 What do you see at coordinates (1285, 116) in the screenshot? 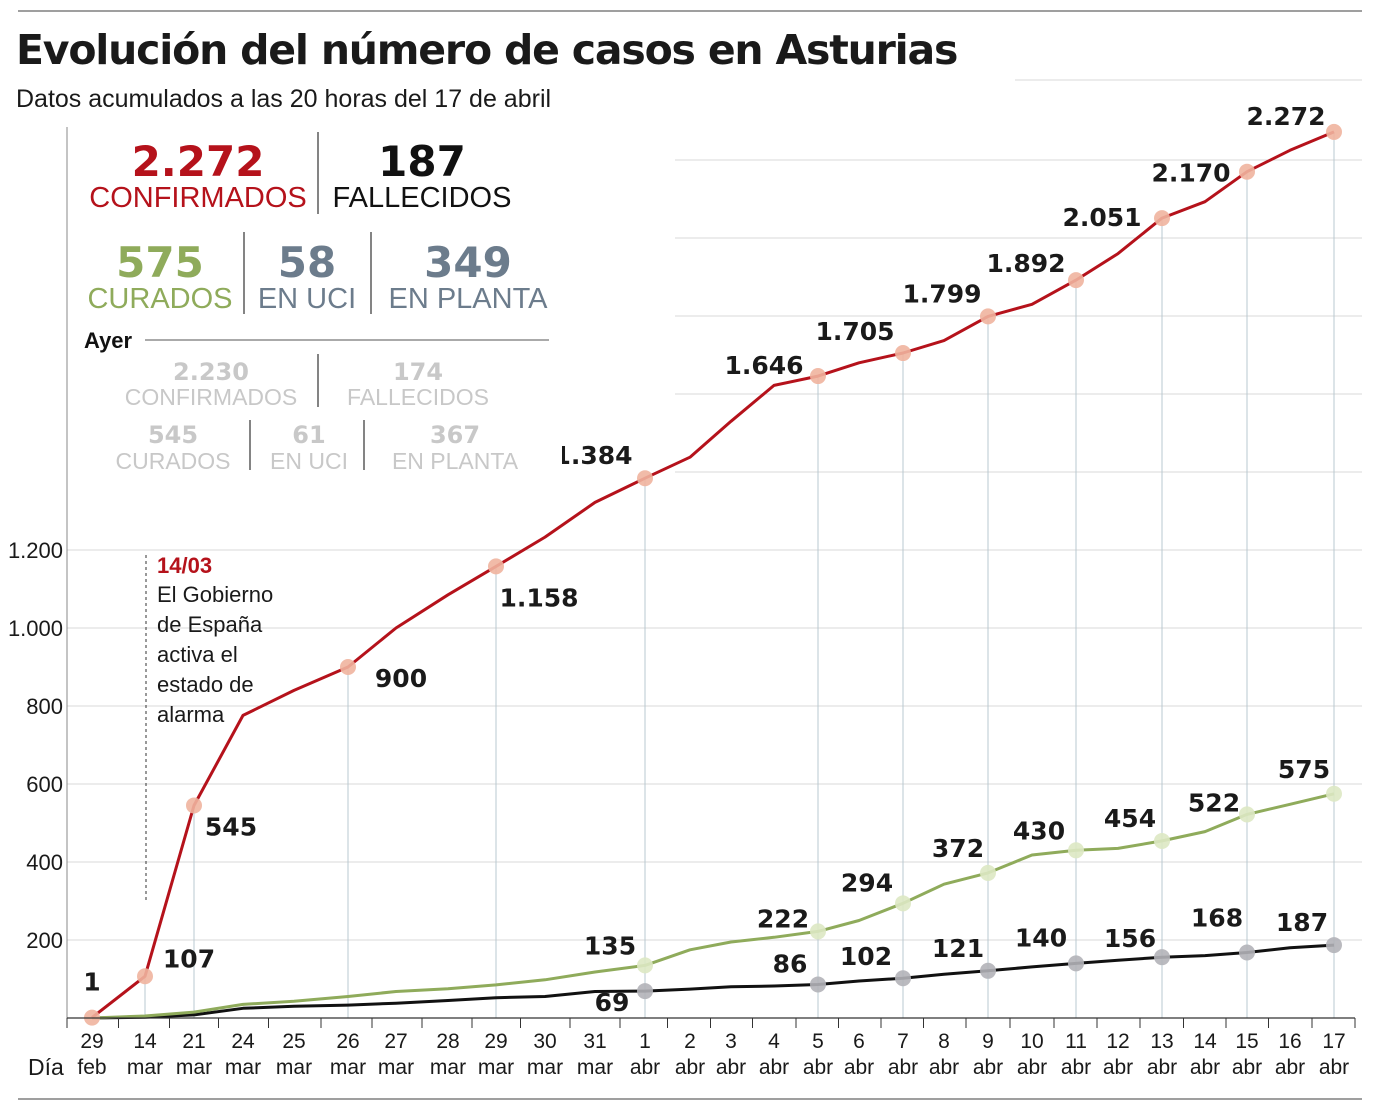
I see `confirmados-data-label: 2.272` at bounding box center [1285, 116].